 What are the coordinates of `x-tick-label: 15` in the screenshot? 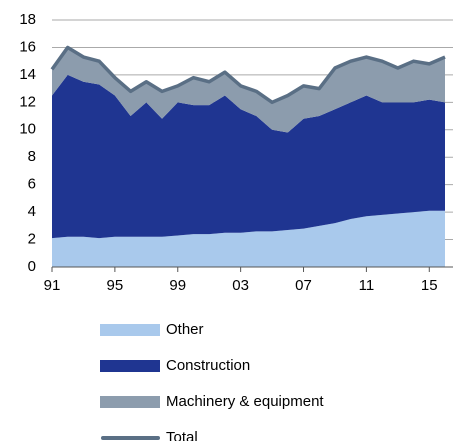 It's located at (429, 285).